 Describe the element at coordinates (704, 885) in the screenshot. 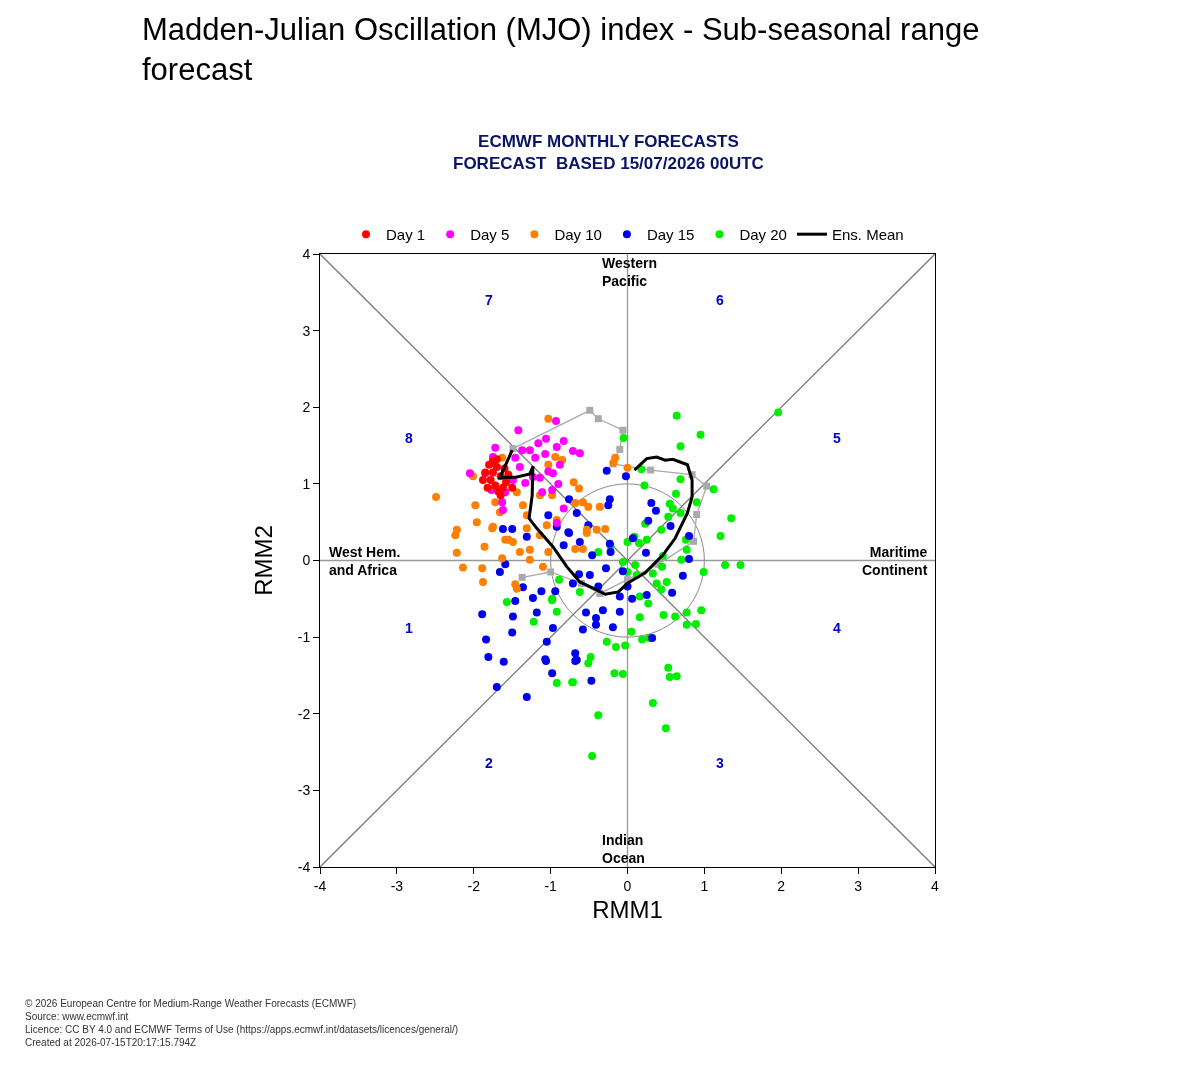

I see `x-tick-label: 1` at that location.